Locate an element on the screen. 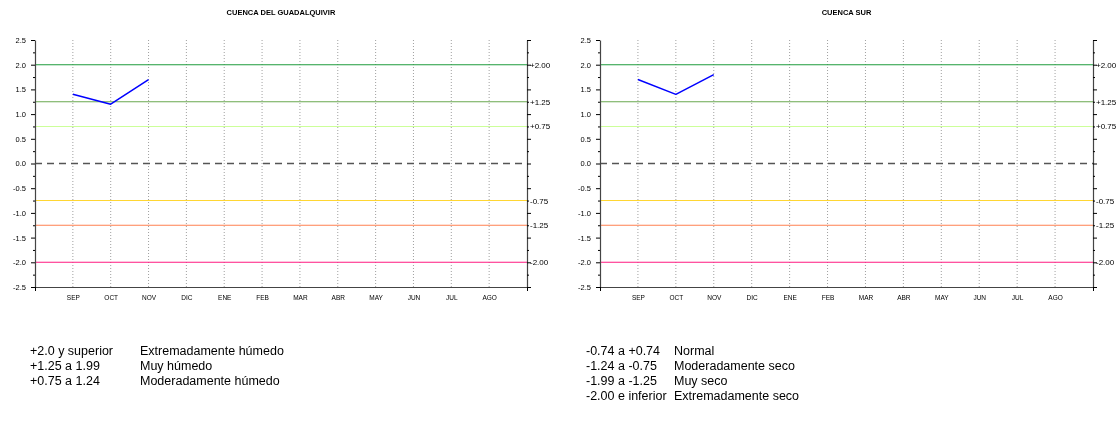 Image resolution: width=1120 pixels, height=425 pixels. text: Muy húmedo is located at coordinates (176, 366).